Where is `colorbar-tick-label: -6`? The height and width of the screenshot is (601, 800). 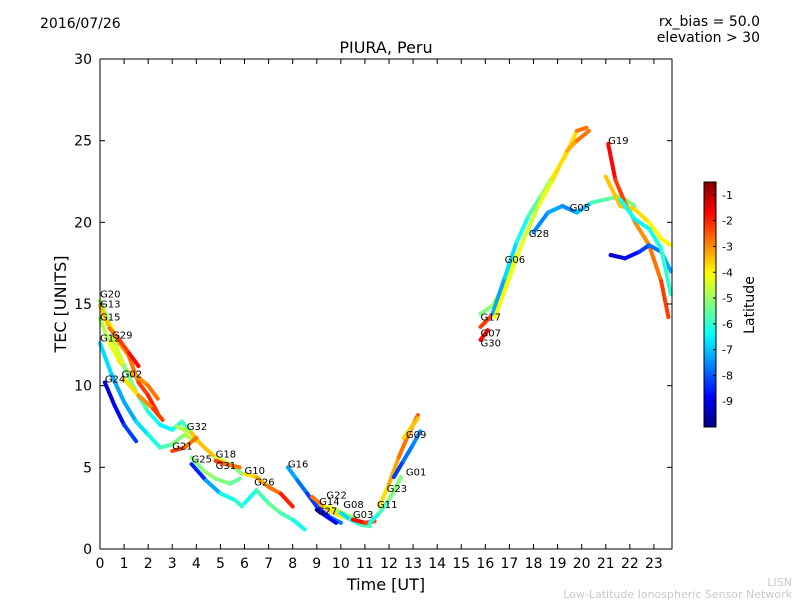 colorbar-tick-label: -6 is located at coordinates (727, 324).